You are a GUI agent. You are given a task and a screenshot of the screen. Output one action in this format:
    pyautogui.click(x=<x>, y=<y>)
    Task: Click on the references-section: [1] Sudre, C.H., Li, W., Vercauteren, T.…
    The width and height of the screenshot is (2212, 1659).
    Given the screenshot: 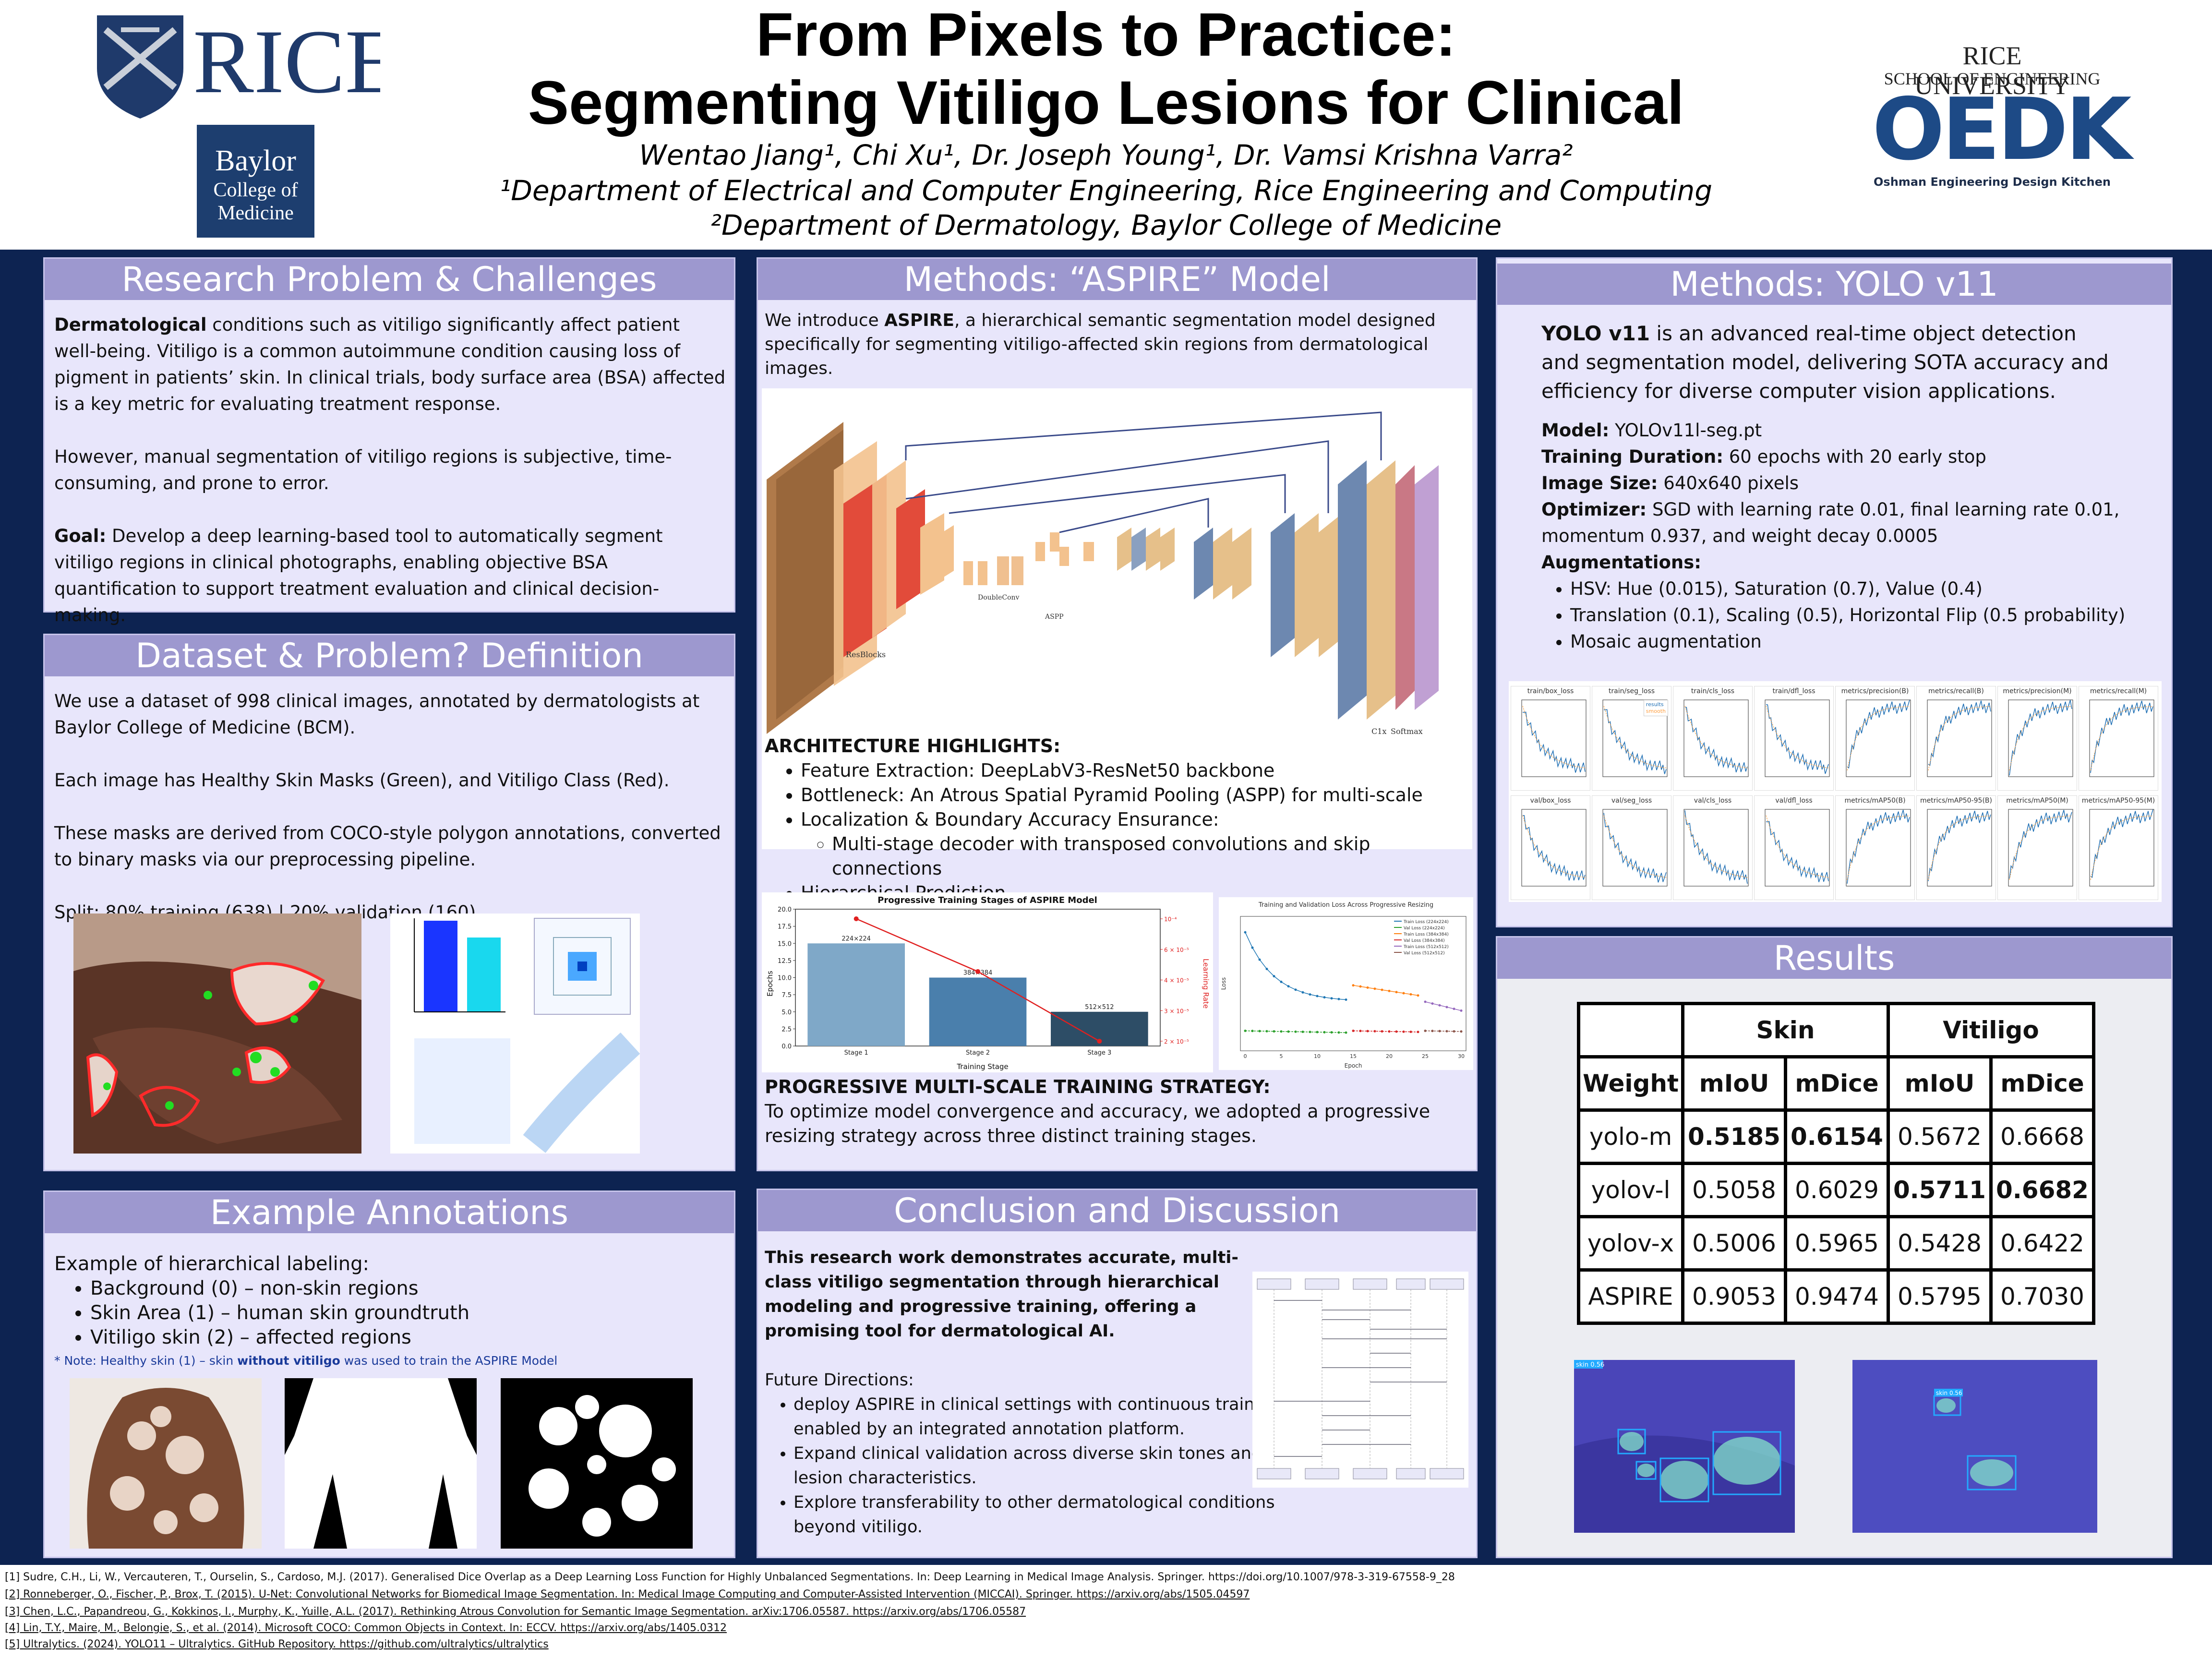 What is the action you would take?
    pyautogui.click(x=1106, y=1612)
    